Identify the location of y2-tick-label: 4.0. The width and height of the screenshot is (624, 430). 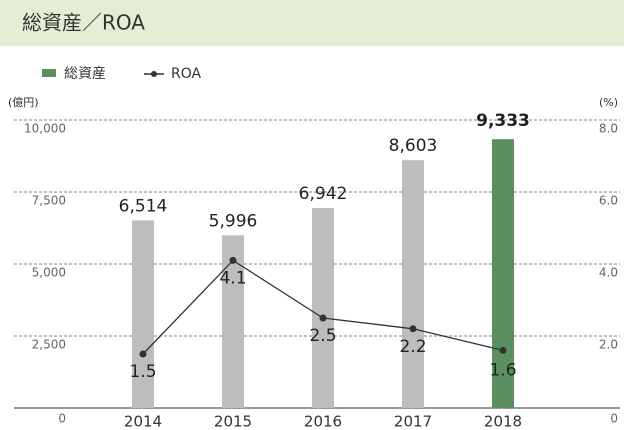
(608, 273).